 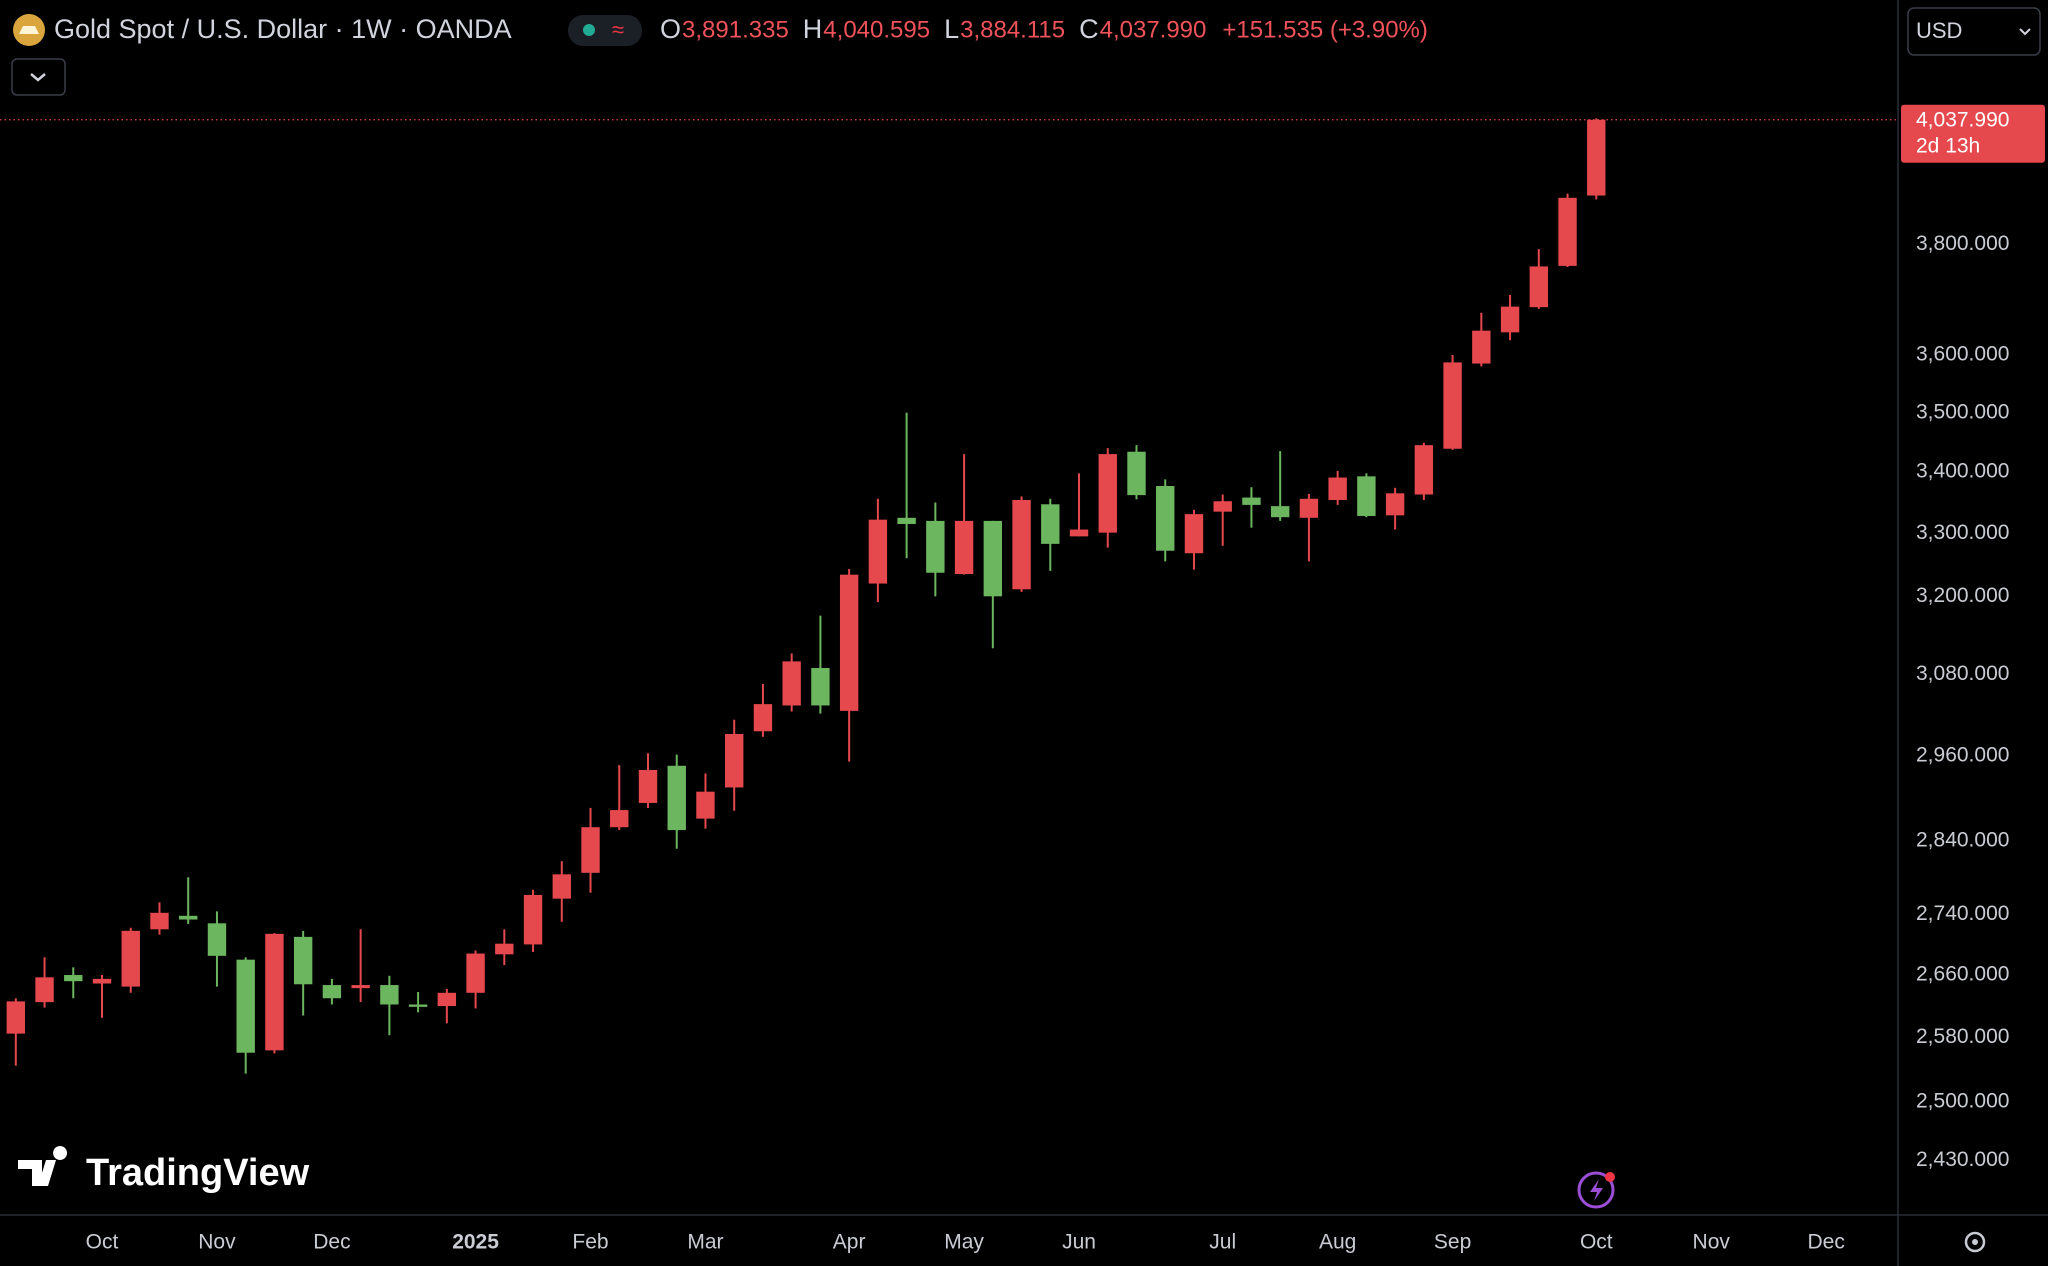 What do you see at coordinates (813, 29) in the screenshot?
I see `ohlc-key: H` at bounding box center [813, 29].